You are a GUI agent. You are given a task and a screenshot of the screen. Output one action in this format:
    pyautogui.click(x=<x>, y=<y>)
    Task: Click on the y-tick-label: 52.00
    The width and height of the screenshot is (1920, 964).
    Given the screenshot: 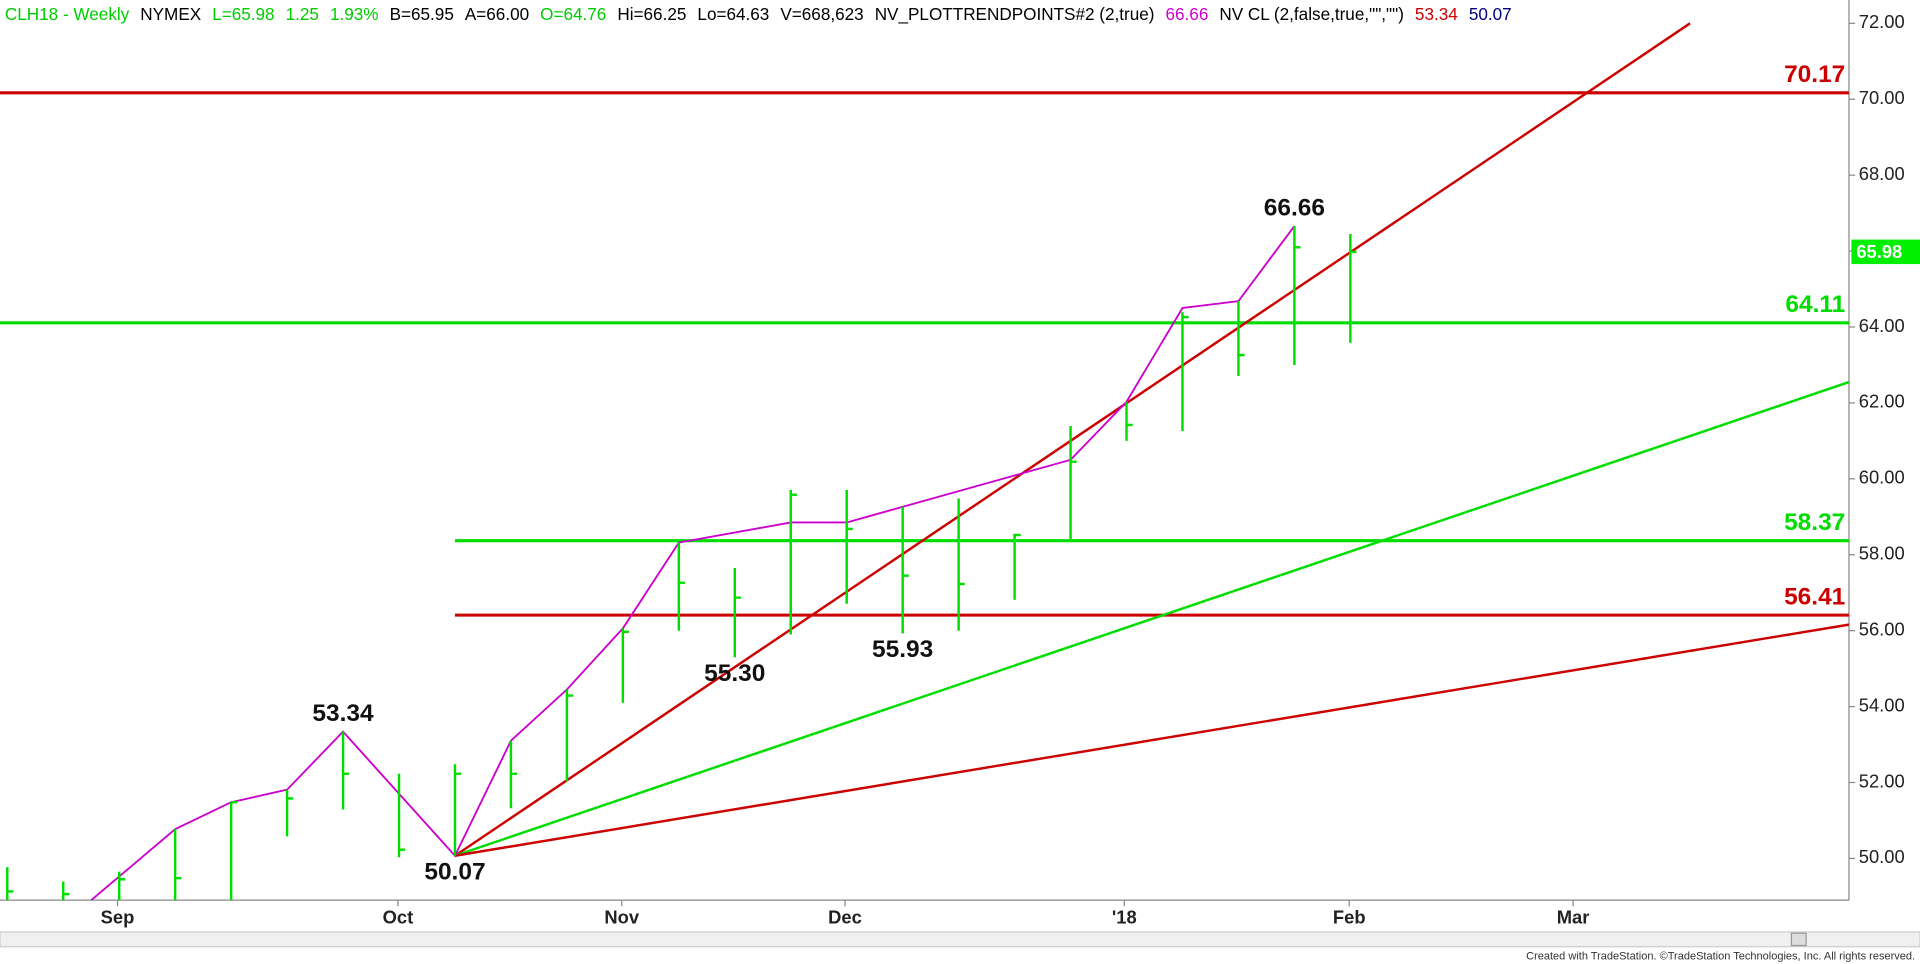 What is the action you would take?
    pyautogui.click(x=1882, y=780)
    